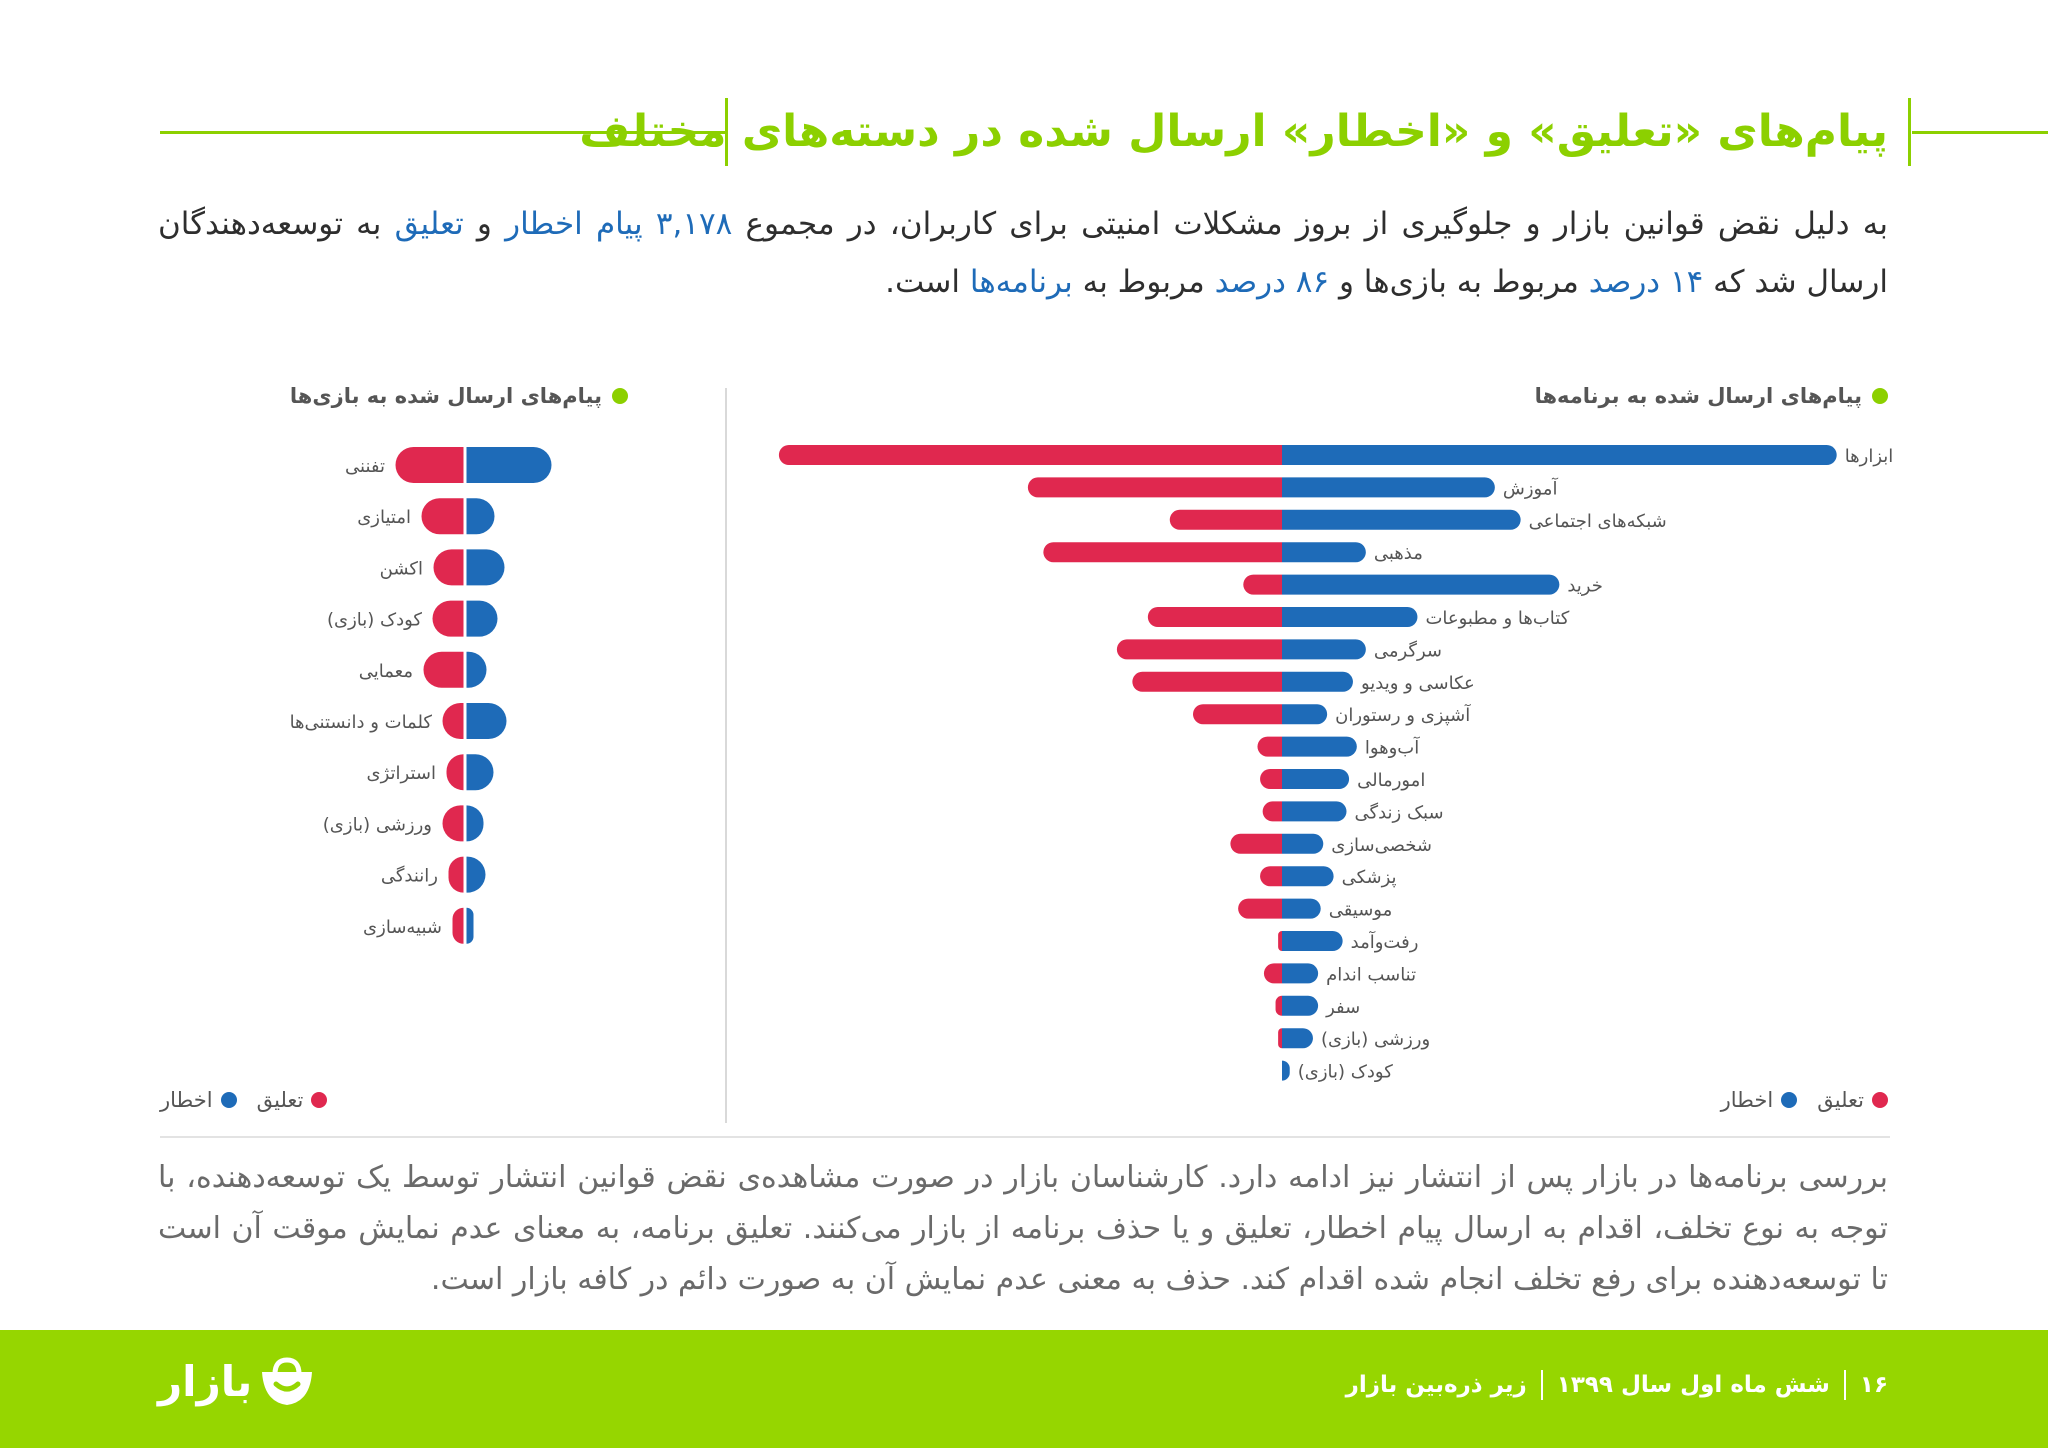 Image resolution: width=2048 pixels, height=1448 pixels. Describe the element at coordinates (1789, 1100) in the screenshot. I see `legend-warning-dot-icon` at that location.